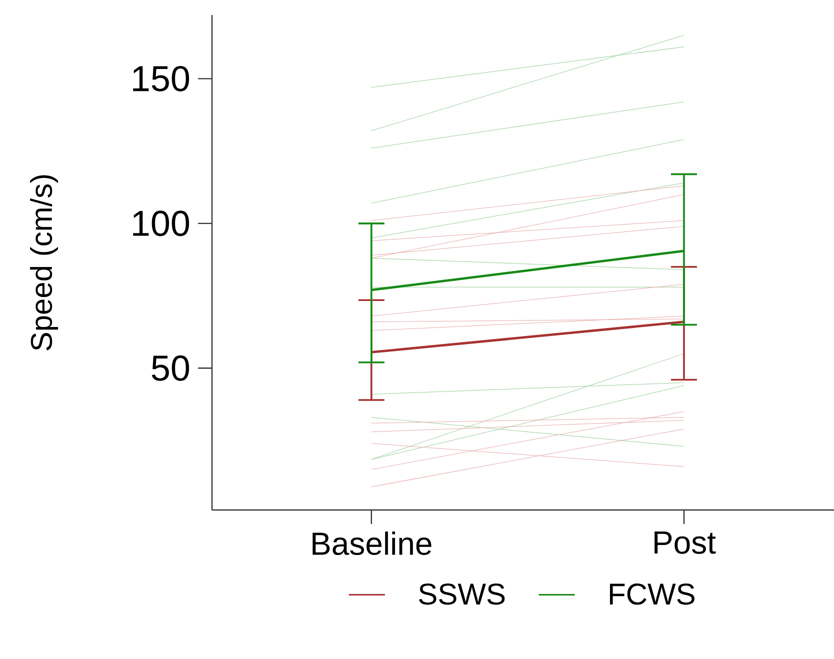 The height and width of the screenshot is (659, 834). Describe the element at coordinates (161, 79) in the screenshot. I see `y-tick-label: 150` at that location.